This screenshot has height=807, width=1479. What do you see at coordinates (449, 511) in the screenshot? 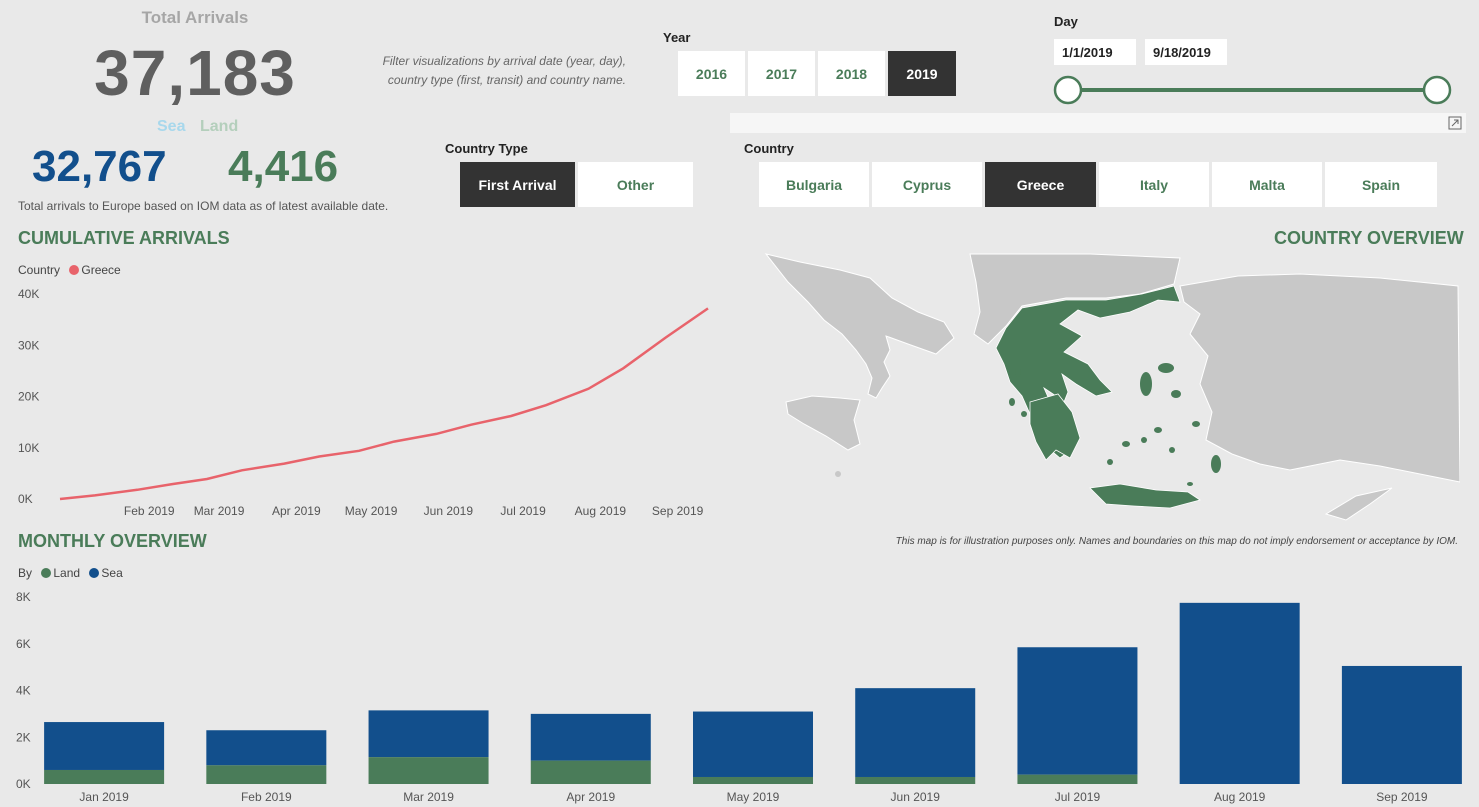
I see `line-x-tick: Jun 2019` at bounding box center [449, 511].